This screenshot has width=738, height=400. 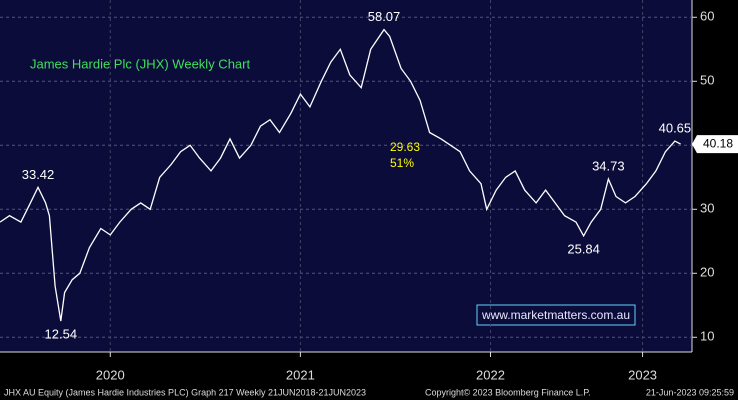 I want to click on x-tick-label: 2023, so click(x=642, y=374).